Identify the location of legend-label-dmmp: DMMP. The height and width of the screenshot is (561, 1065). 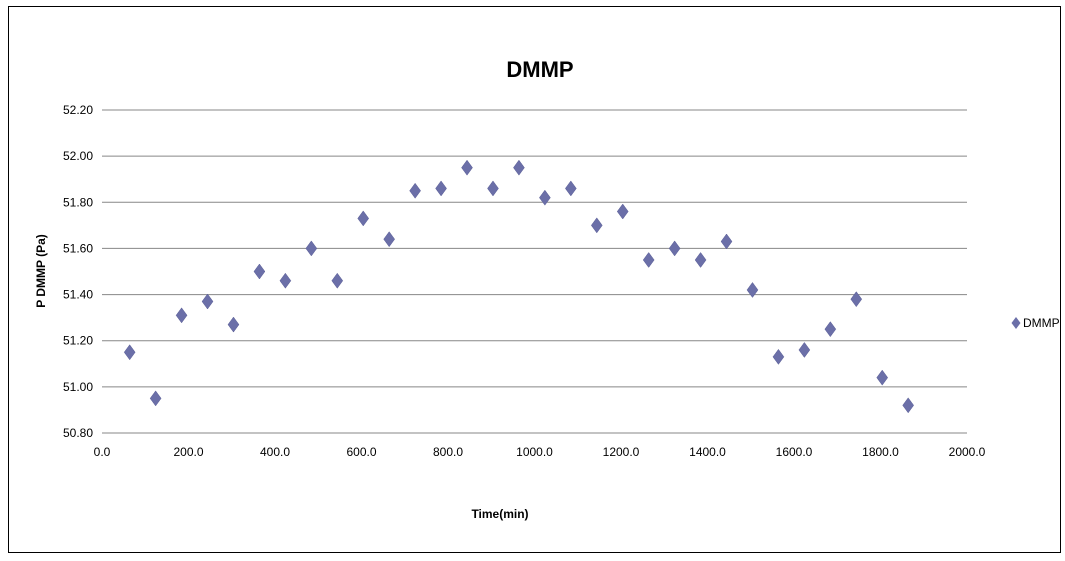
(1041, 323).